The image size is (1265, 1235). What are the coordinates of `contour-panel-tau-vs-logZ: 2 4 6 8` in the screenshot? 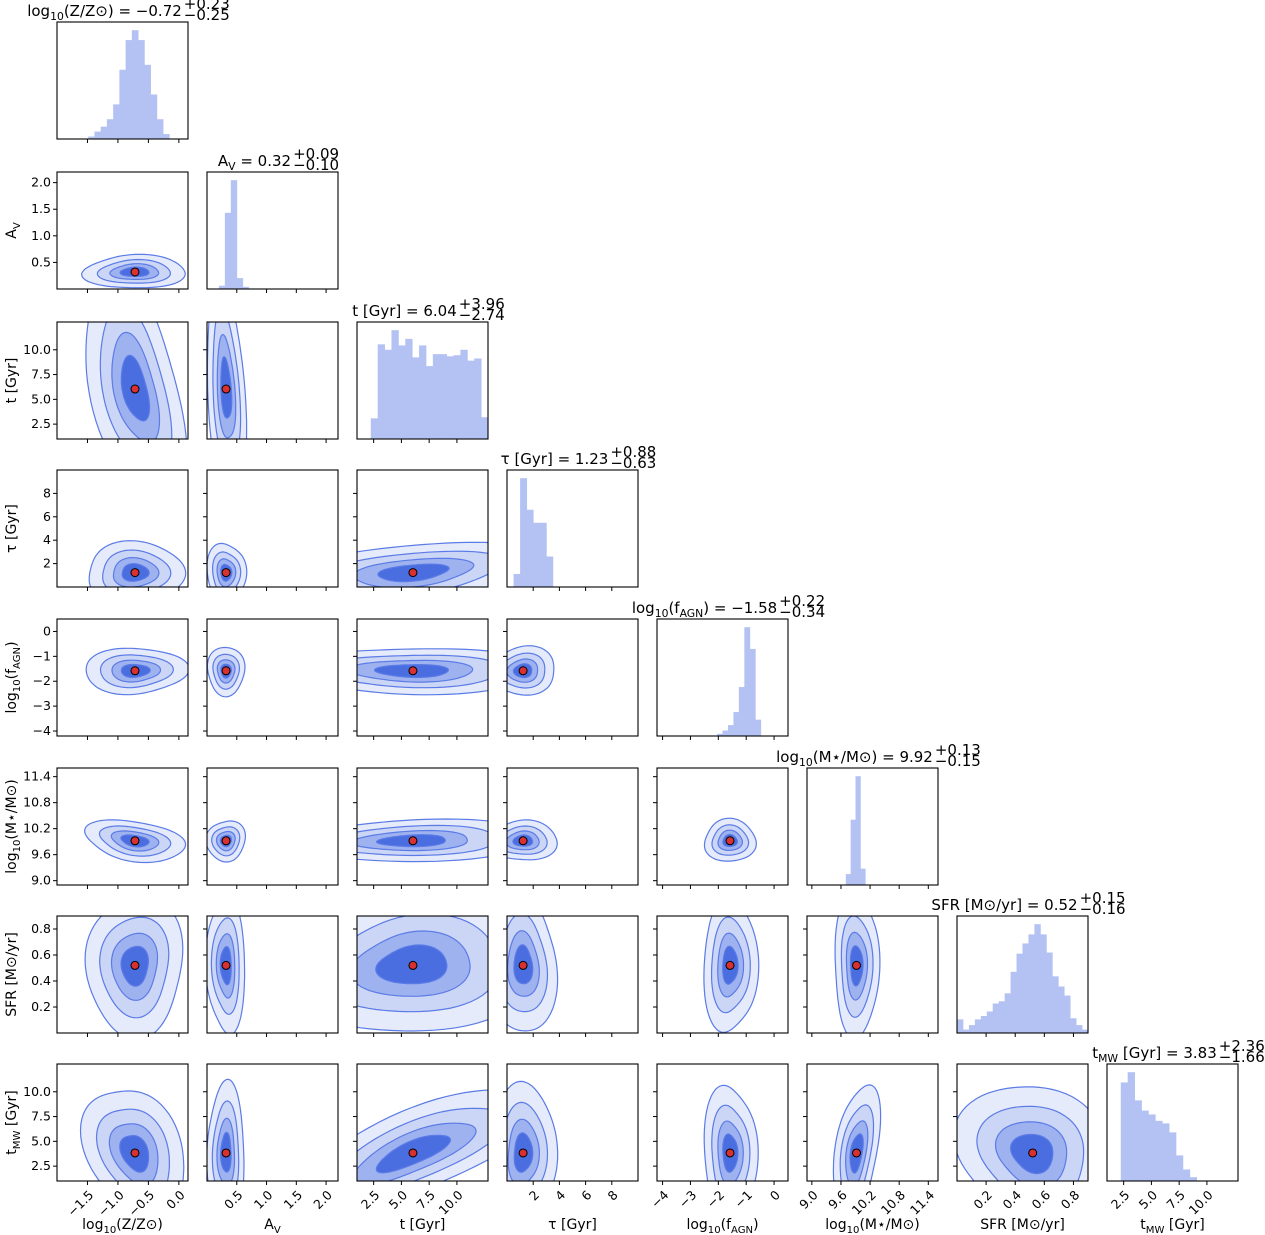 It's located at (116, 530).